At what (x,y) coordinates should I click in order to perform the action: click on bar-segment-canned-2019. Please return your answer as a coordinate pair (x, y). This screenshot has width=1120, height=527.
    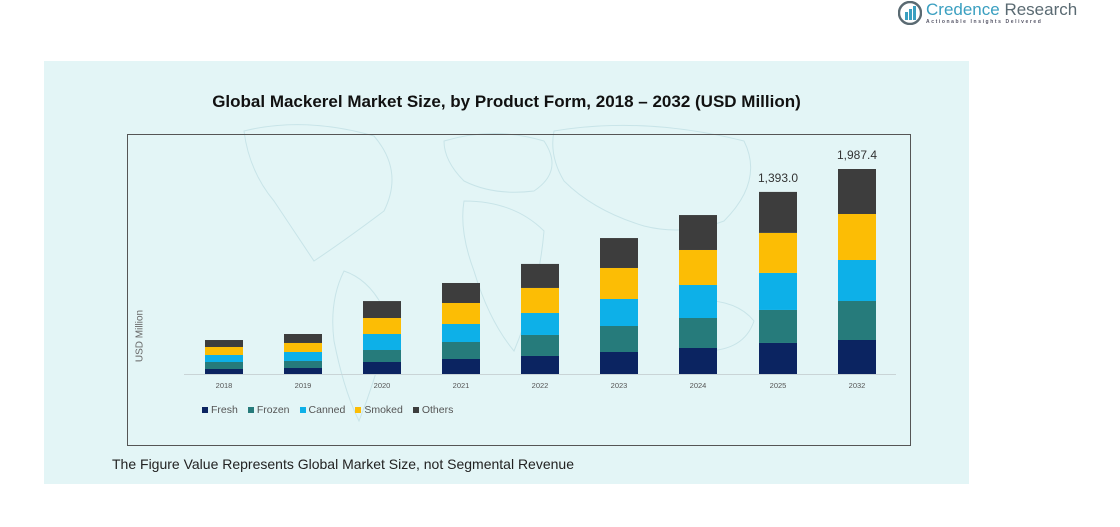
    Looking at the image, I should click on (303, 356).